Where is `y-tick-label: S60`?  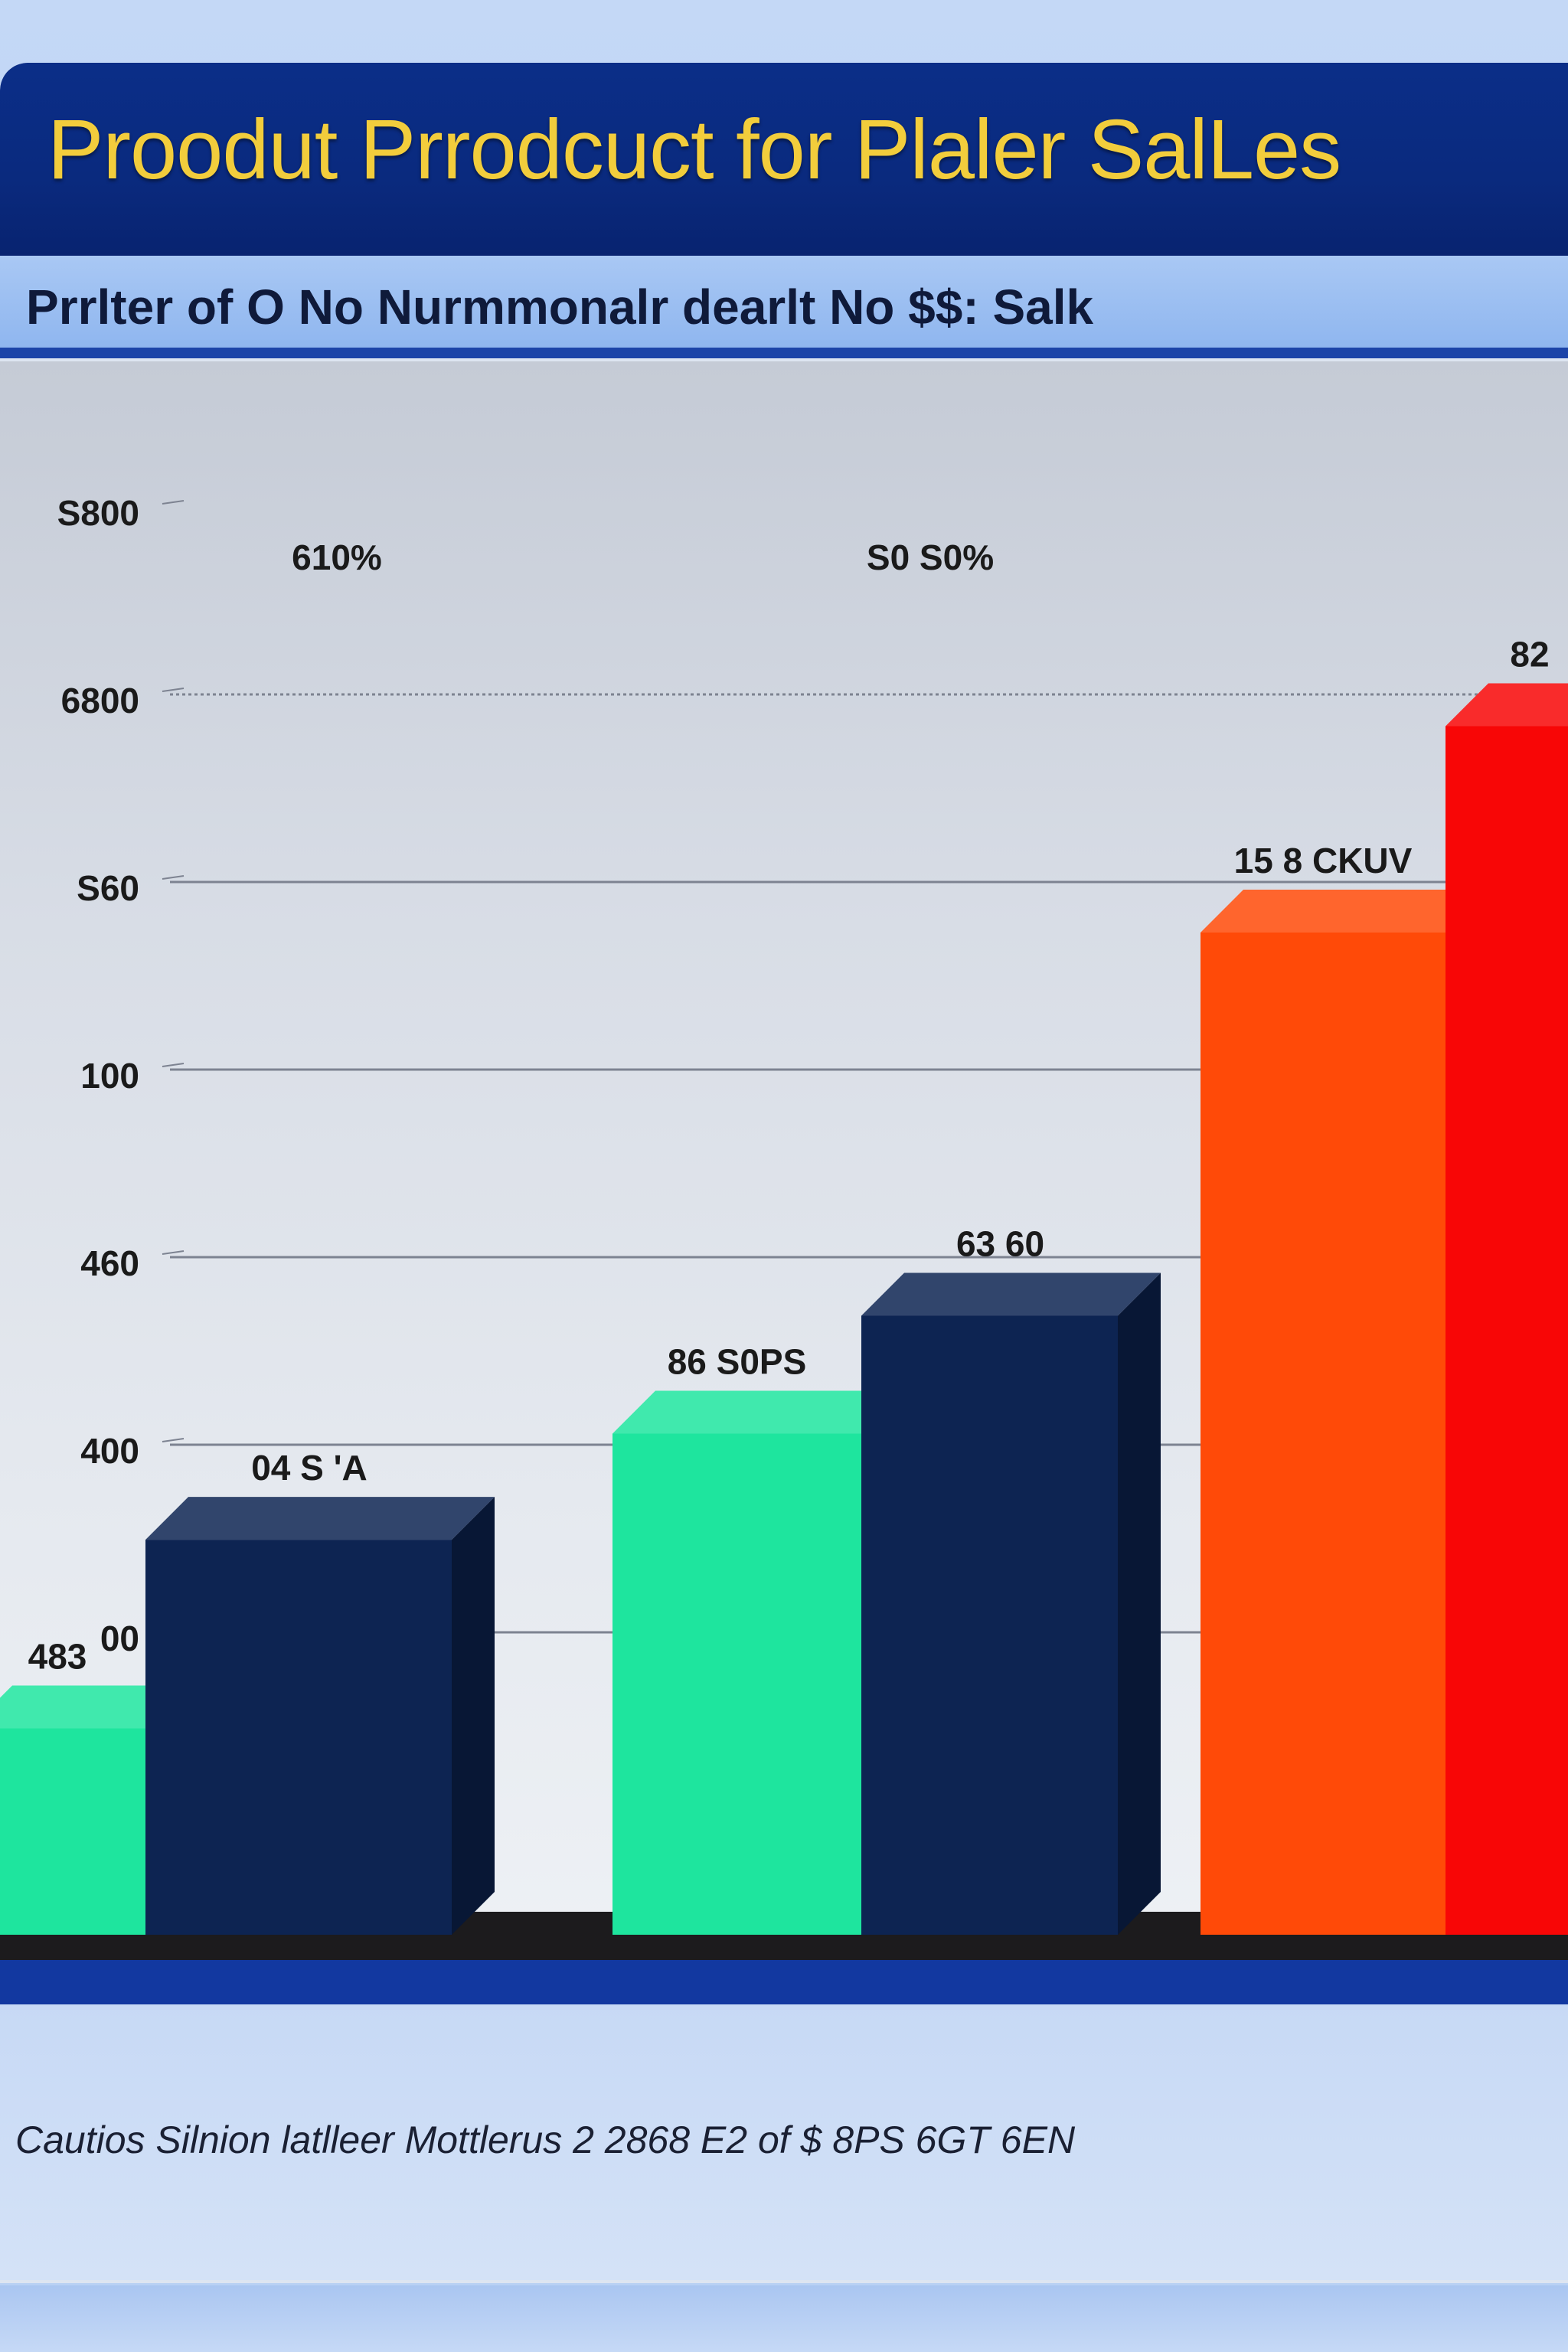
y-tick-label: S60 is located at coordinates (108, 888).